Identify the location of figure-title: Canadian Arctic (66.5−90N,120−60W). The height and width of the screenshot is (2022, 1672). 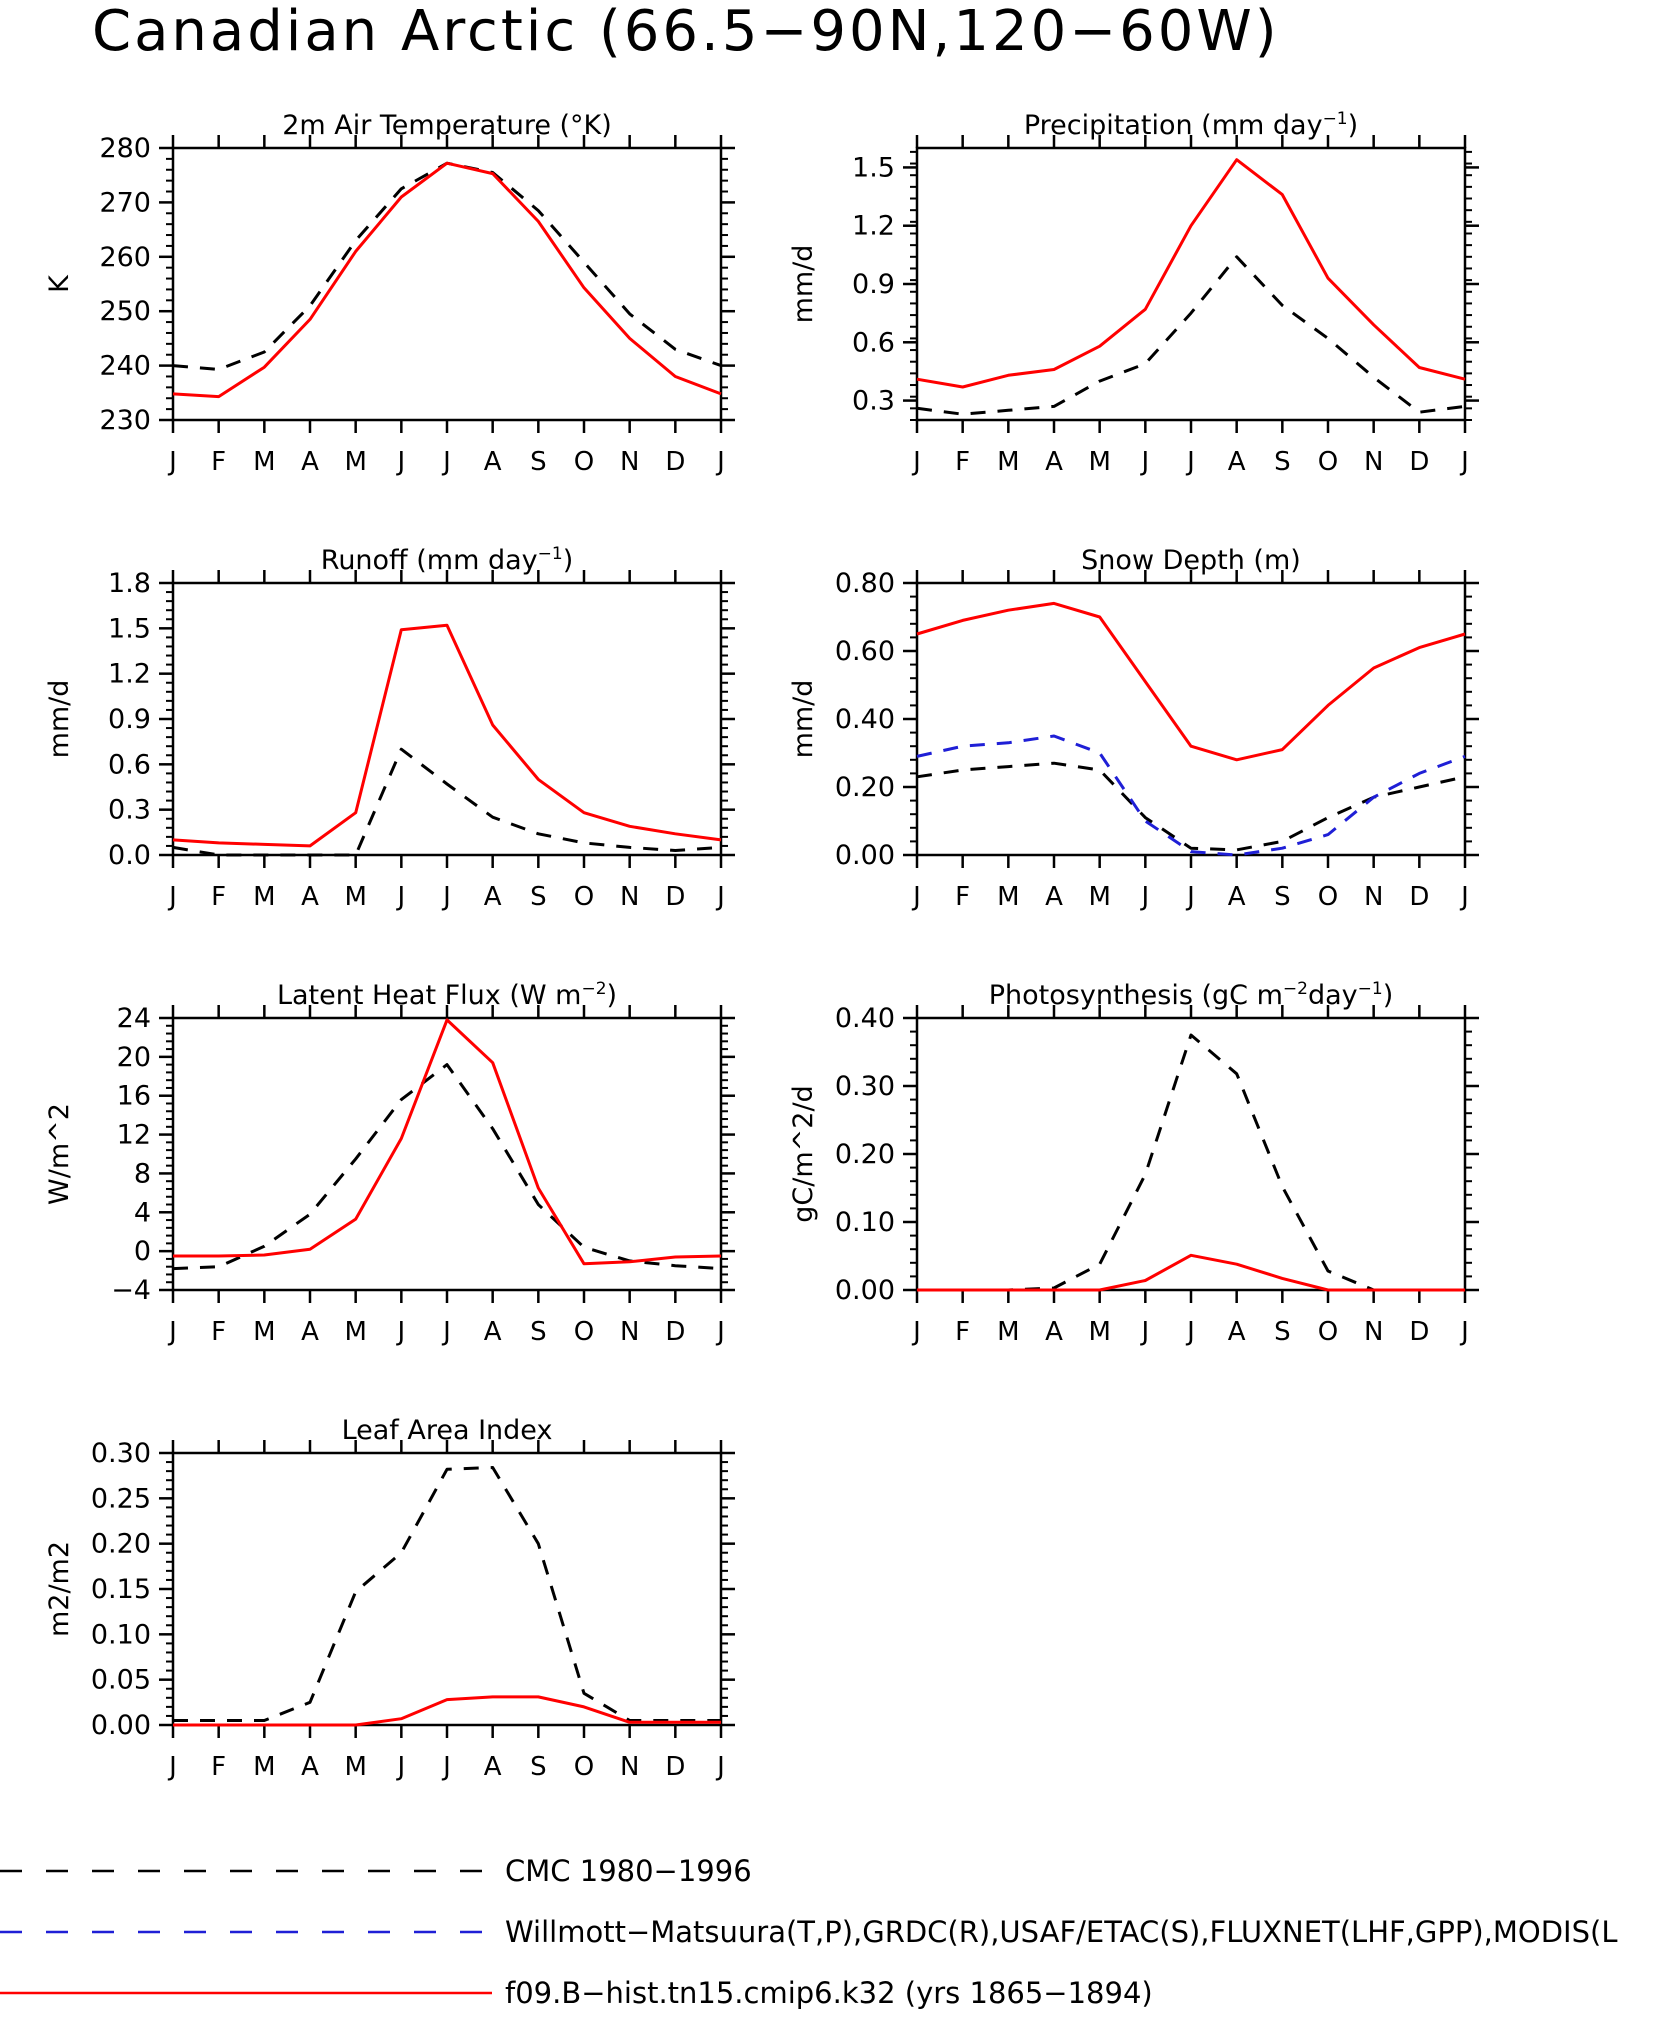
(686, 32).